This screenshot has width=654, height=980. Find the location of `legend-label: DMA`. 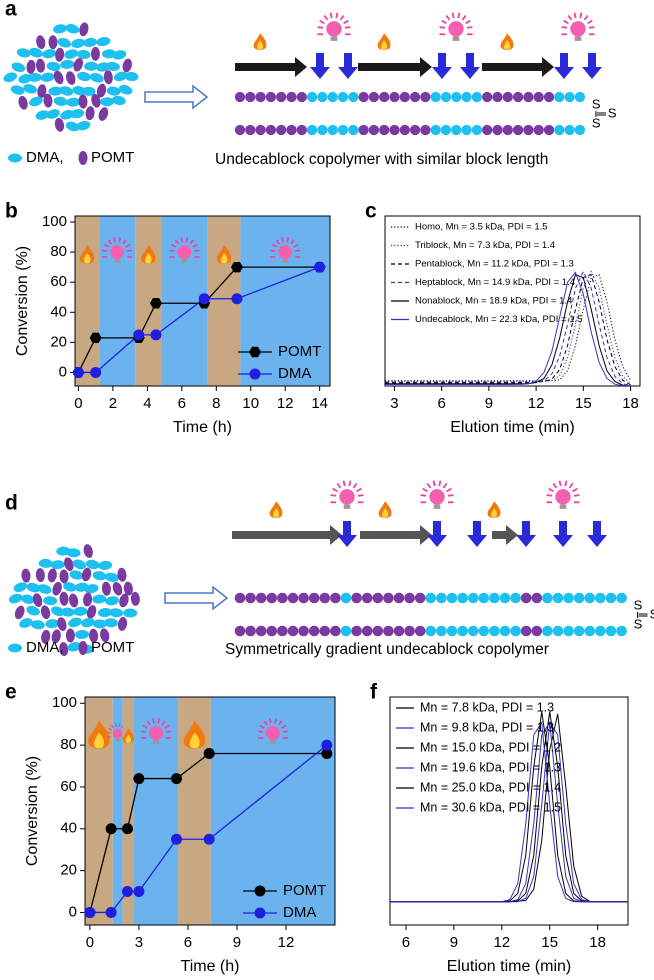

legend-label: DMA is located at coordinates (294, 373).